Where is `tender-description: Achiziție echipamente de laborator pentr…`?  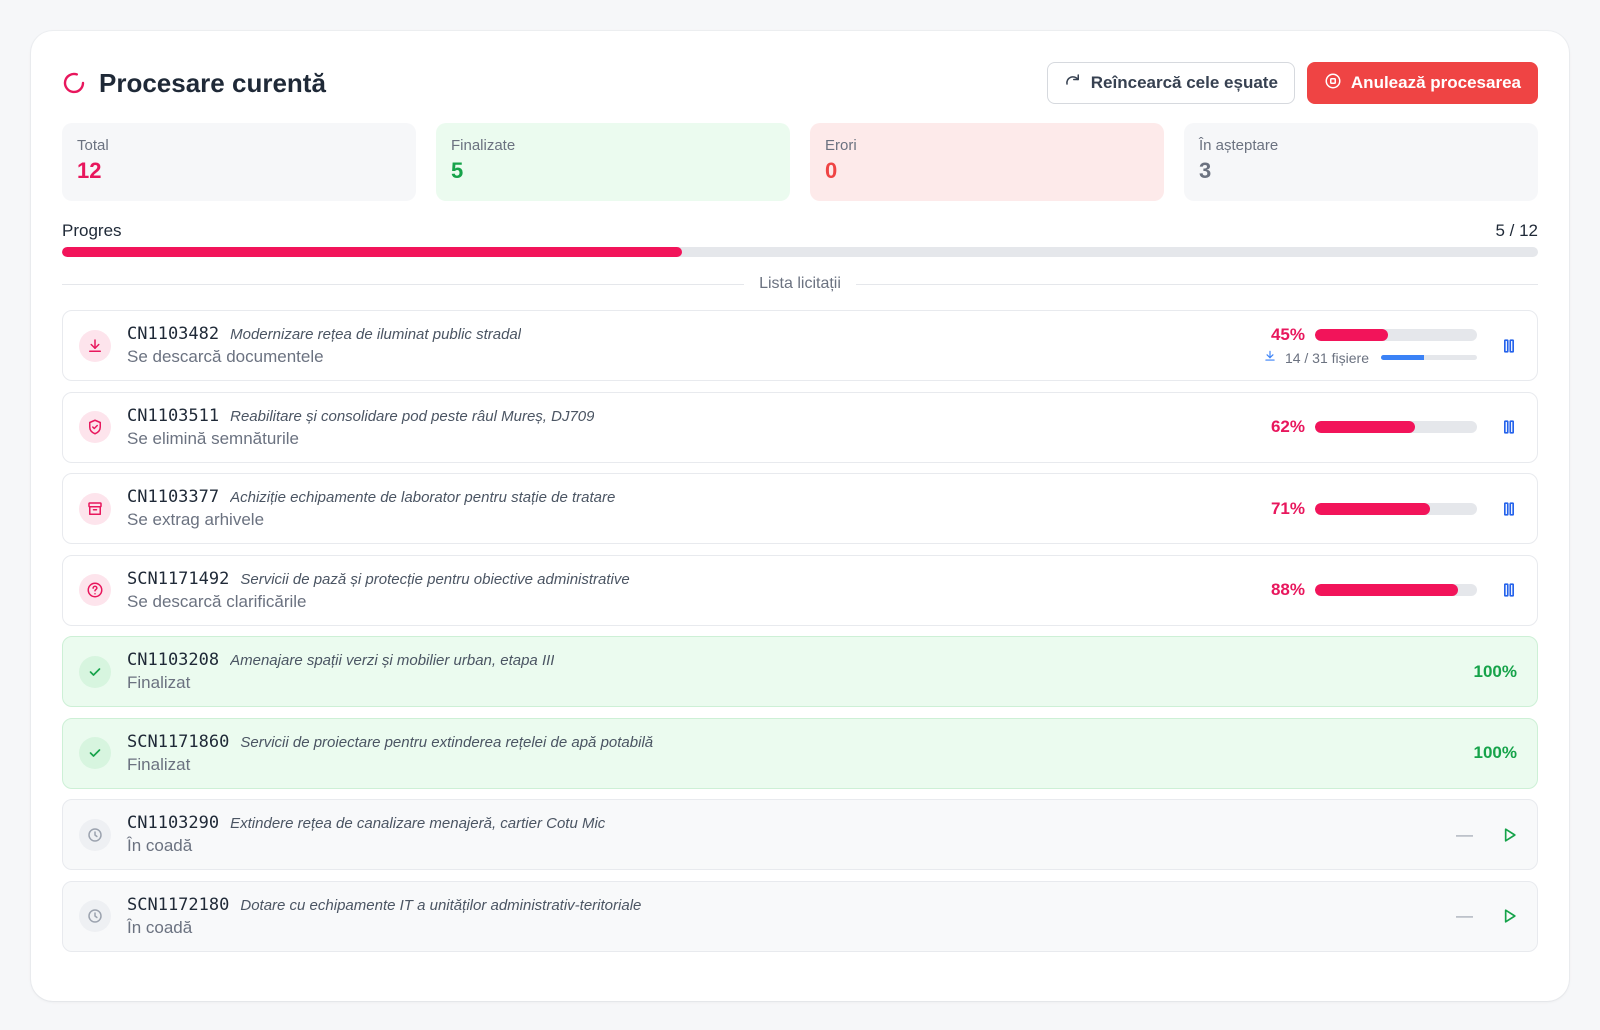 tender-description: Achiziție echipamente de laborator pentr… is located at coordinates (423, 497).